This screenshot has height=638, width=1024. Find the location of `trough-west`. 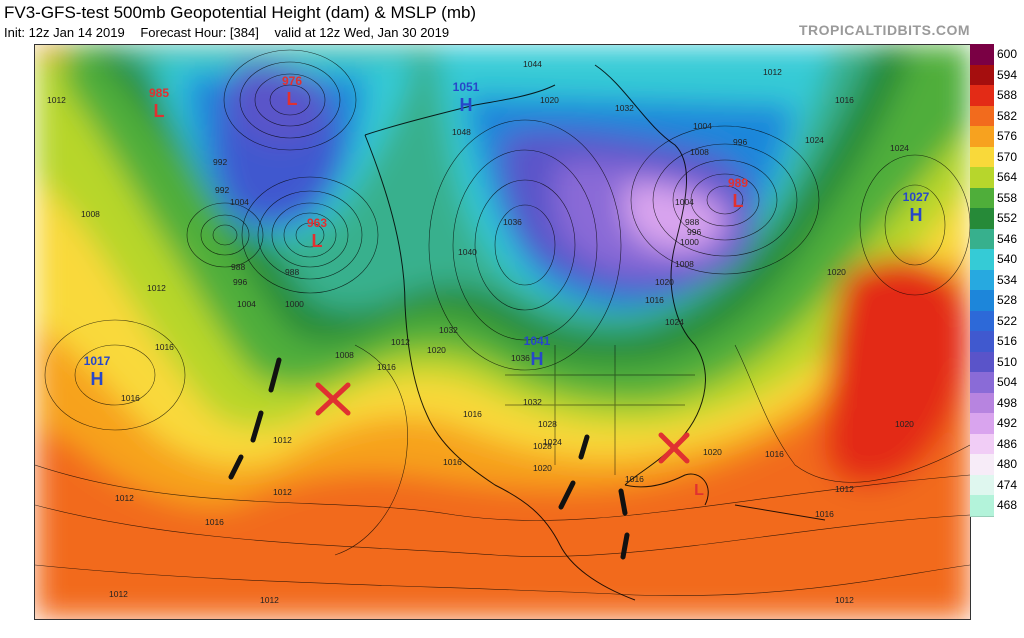

trough-west is located at coordinates (255, 418).